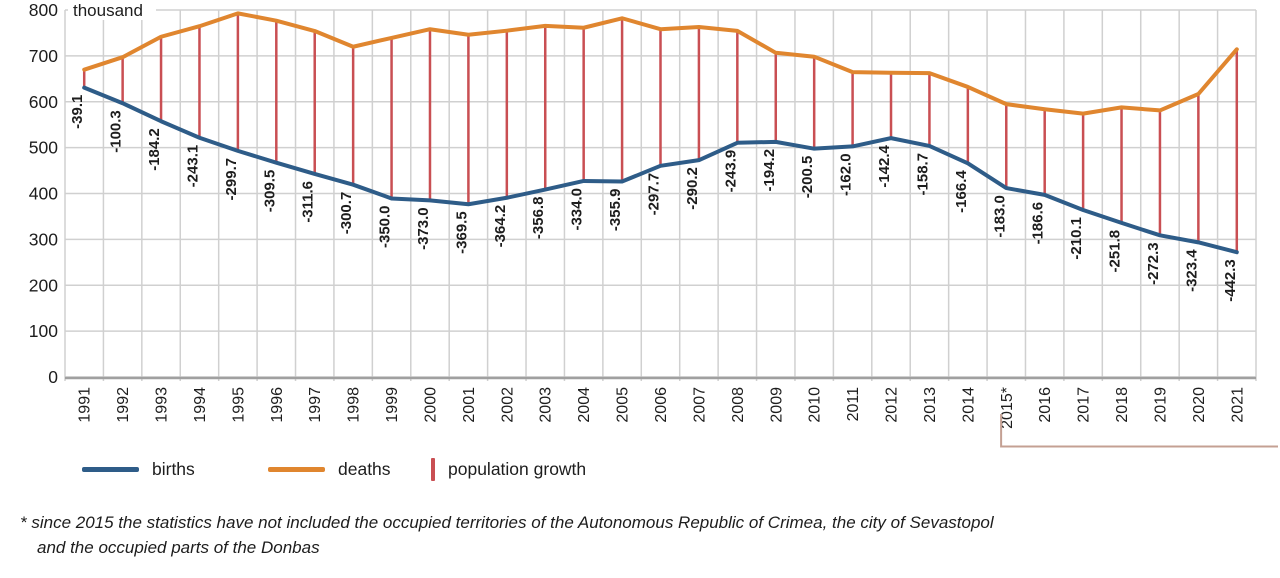 Image resolution: width=1280 pixels, height=578 pixels. Describe the element at coordinates (162, 405) in the screenshot. I see `year-label: 1993` at that location.